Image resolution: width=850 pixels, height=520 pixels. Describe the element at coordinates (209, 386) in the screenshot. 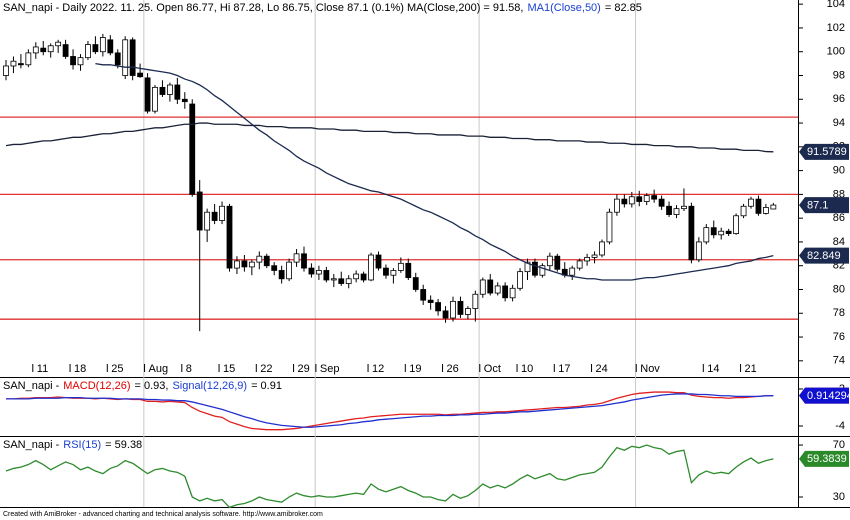

I see `legend-entry: Signal(12,26,9)` at that location.